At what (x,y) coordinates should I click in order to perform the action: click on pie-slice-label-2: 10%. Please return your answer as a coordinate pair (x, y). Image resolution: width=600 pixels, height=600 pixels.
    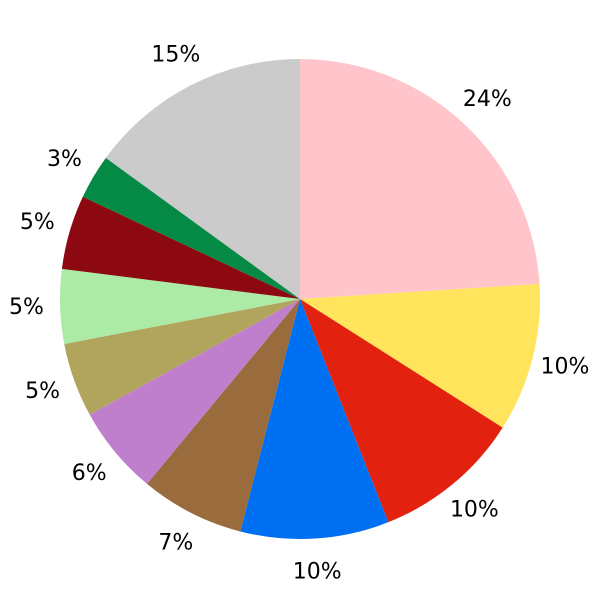
    Looking at the image, I should click on (474, 509).